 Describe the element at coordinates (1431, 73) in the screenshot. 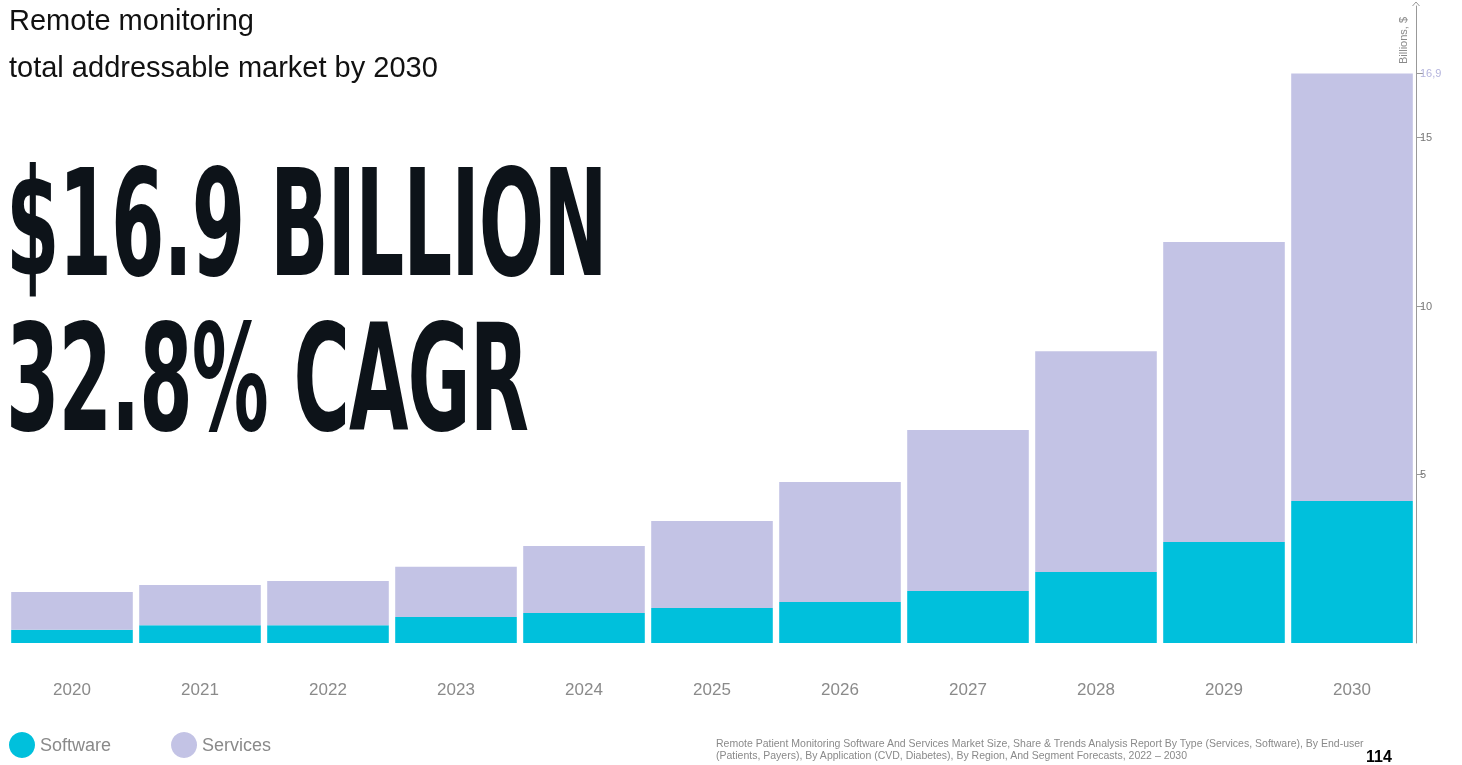

I see `y-tick-label: 16,9` at that location.